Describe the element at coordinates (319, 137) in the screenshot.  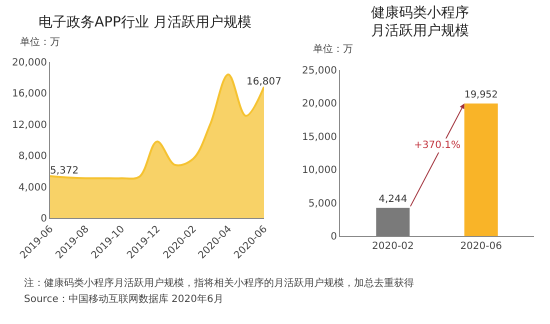
I see `y-tick-label: 15,000` at that location.